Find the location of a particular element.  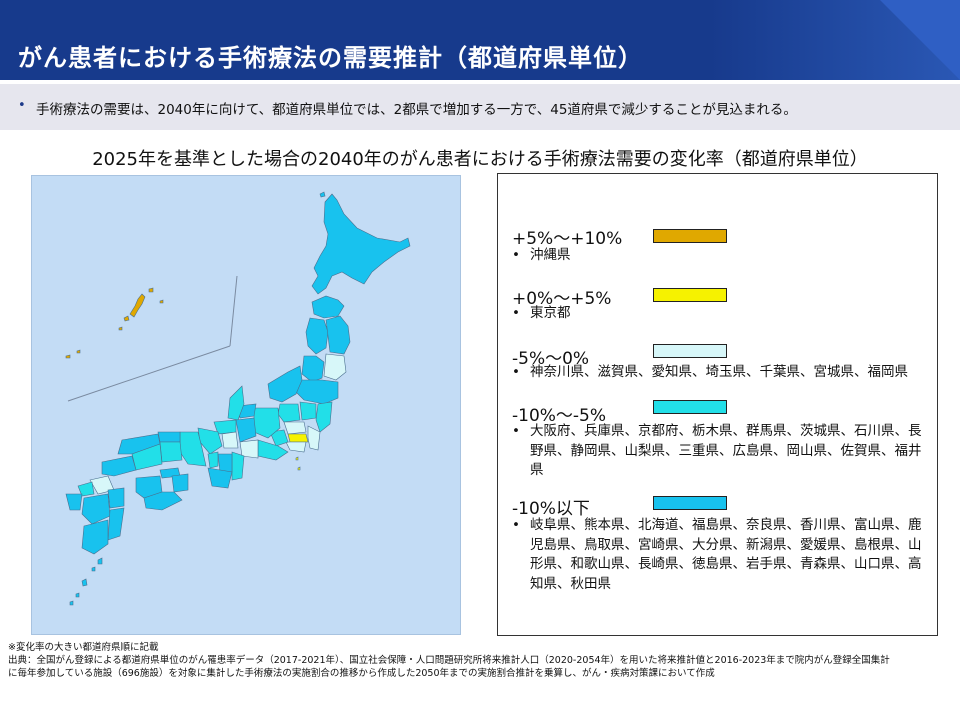

region-nara is located at coordinates (225, 463).